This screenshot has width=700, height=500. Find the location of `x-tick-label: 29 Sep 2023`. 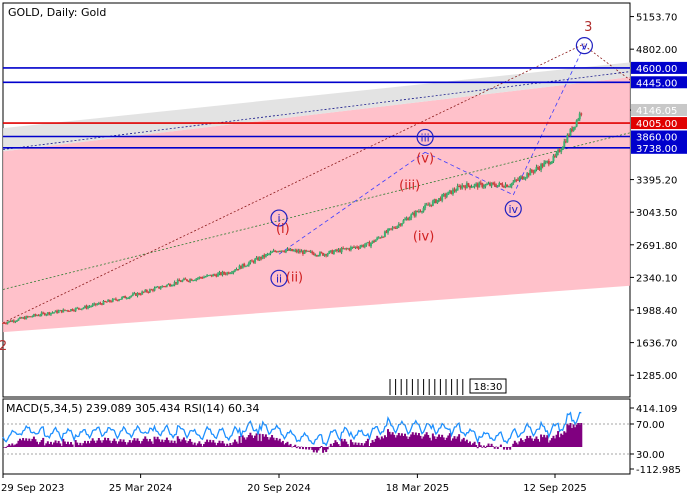

x-tick-label: 29 Sep 2023 is located at coordinates (32, 488).